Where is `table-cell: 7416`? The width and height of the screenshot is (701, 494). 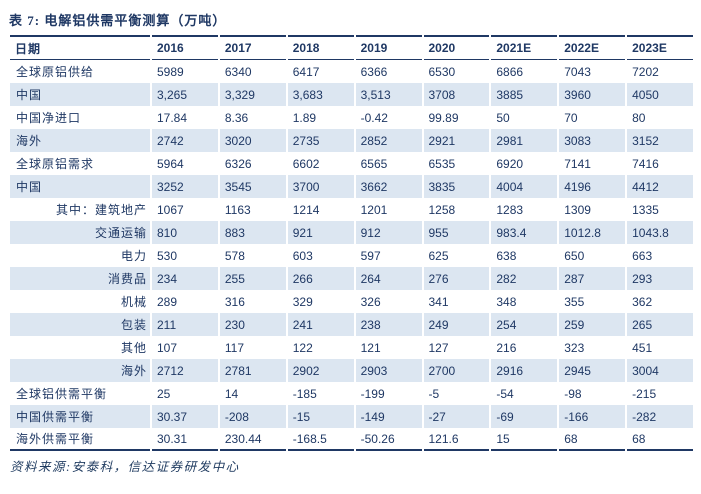 table-cell: 7416 is located at coordinates (645, 163).